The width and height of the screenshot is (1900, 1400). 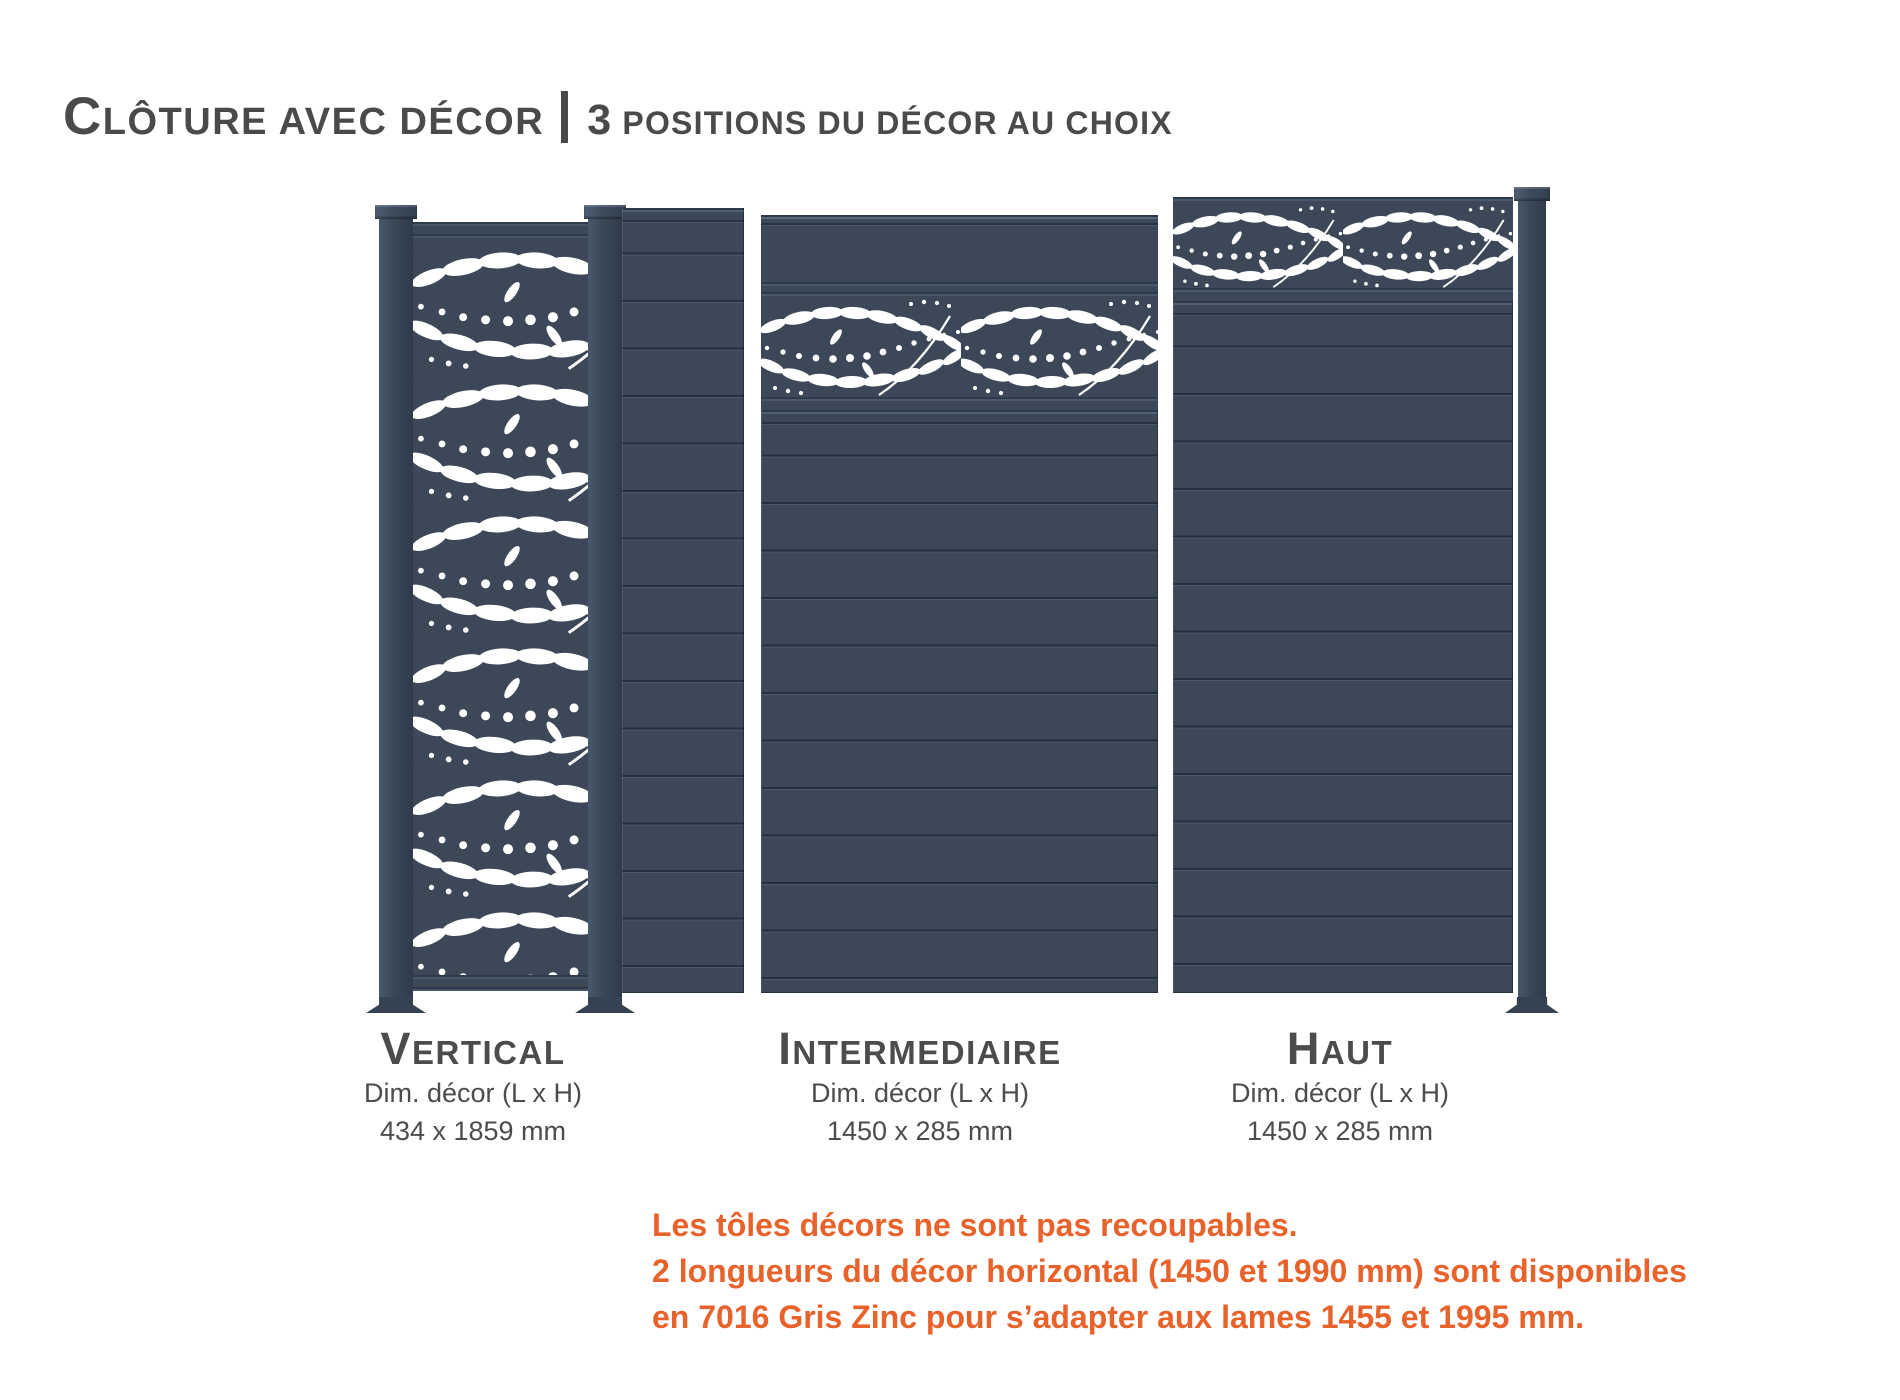 I want to click on label-haut-dim-value: 1450 x 285 mm, so click(x=1340, y=1131).